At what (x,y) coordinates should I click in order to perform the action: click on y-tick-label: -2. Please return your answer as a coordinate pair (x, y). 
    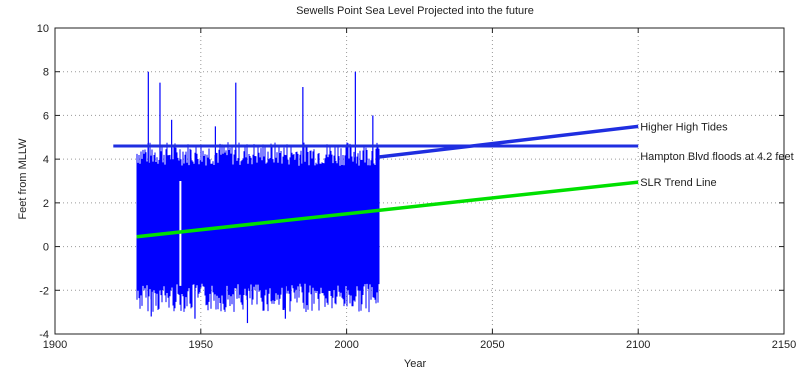
    Looking at the image, I should click on (44, 291).